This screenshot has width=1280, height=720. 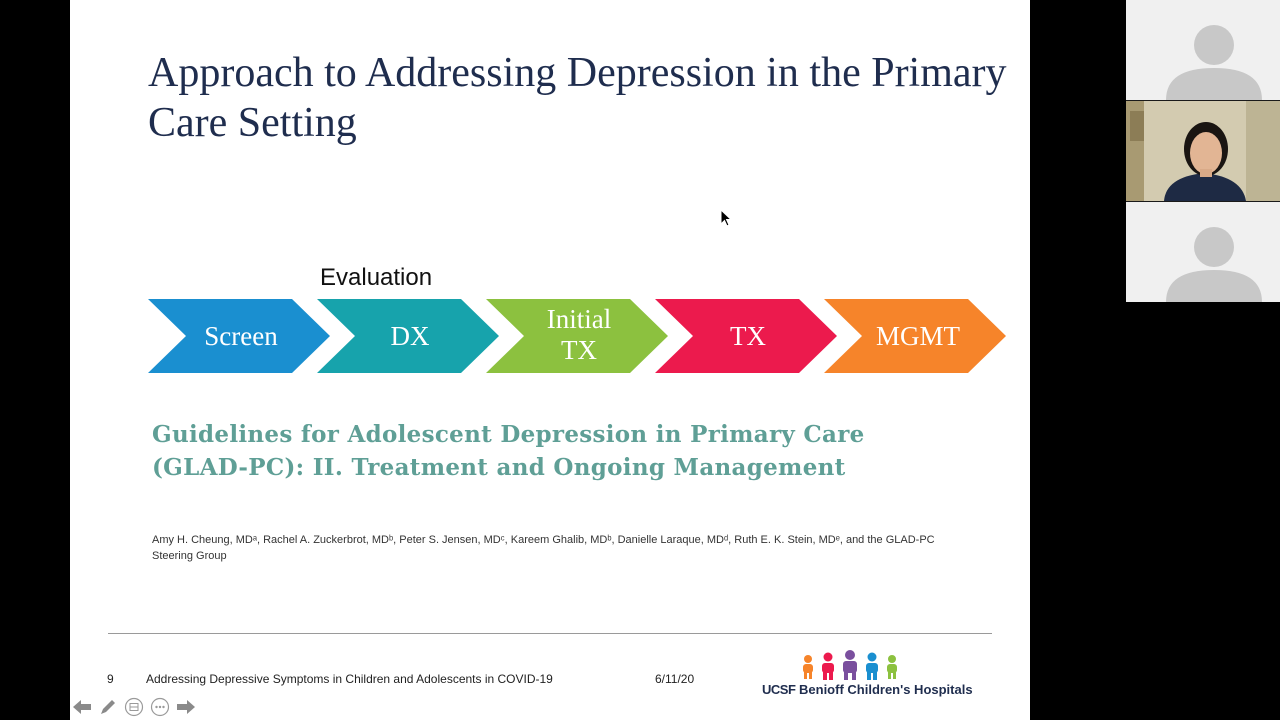 What do you see at coordinates (850, 665) in the screenshot?
I see `ucsf-children-logo-icon` at bounding box center [850, 665].